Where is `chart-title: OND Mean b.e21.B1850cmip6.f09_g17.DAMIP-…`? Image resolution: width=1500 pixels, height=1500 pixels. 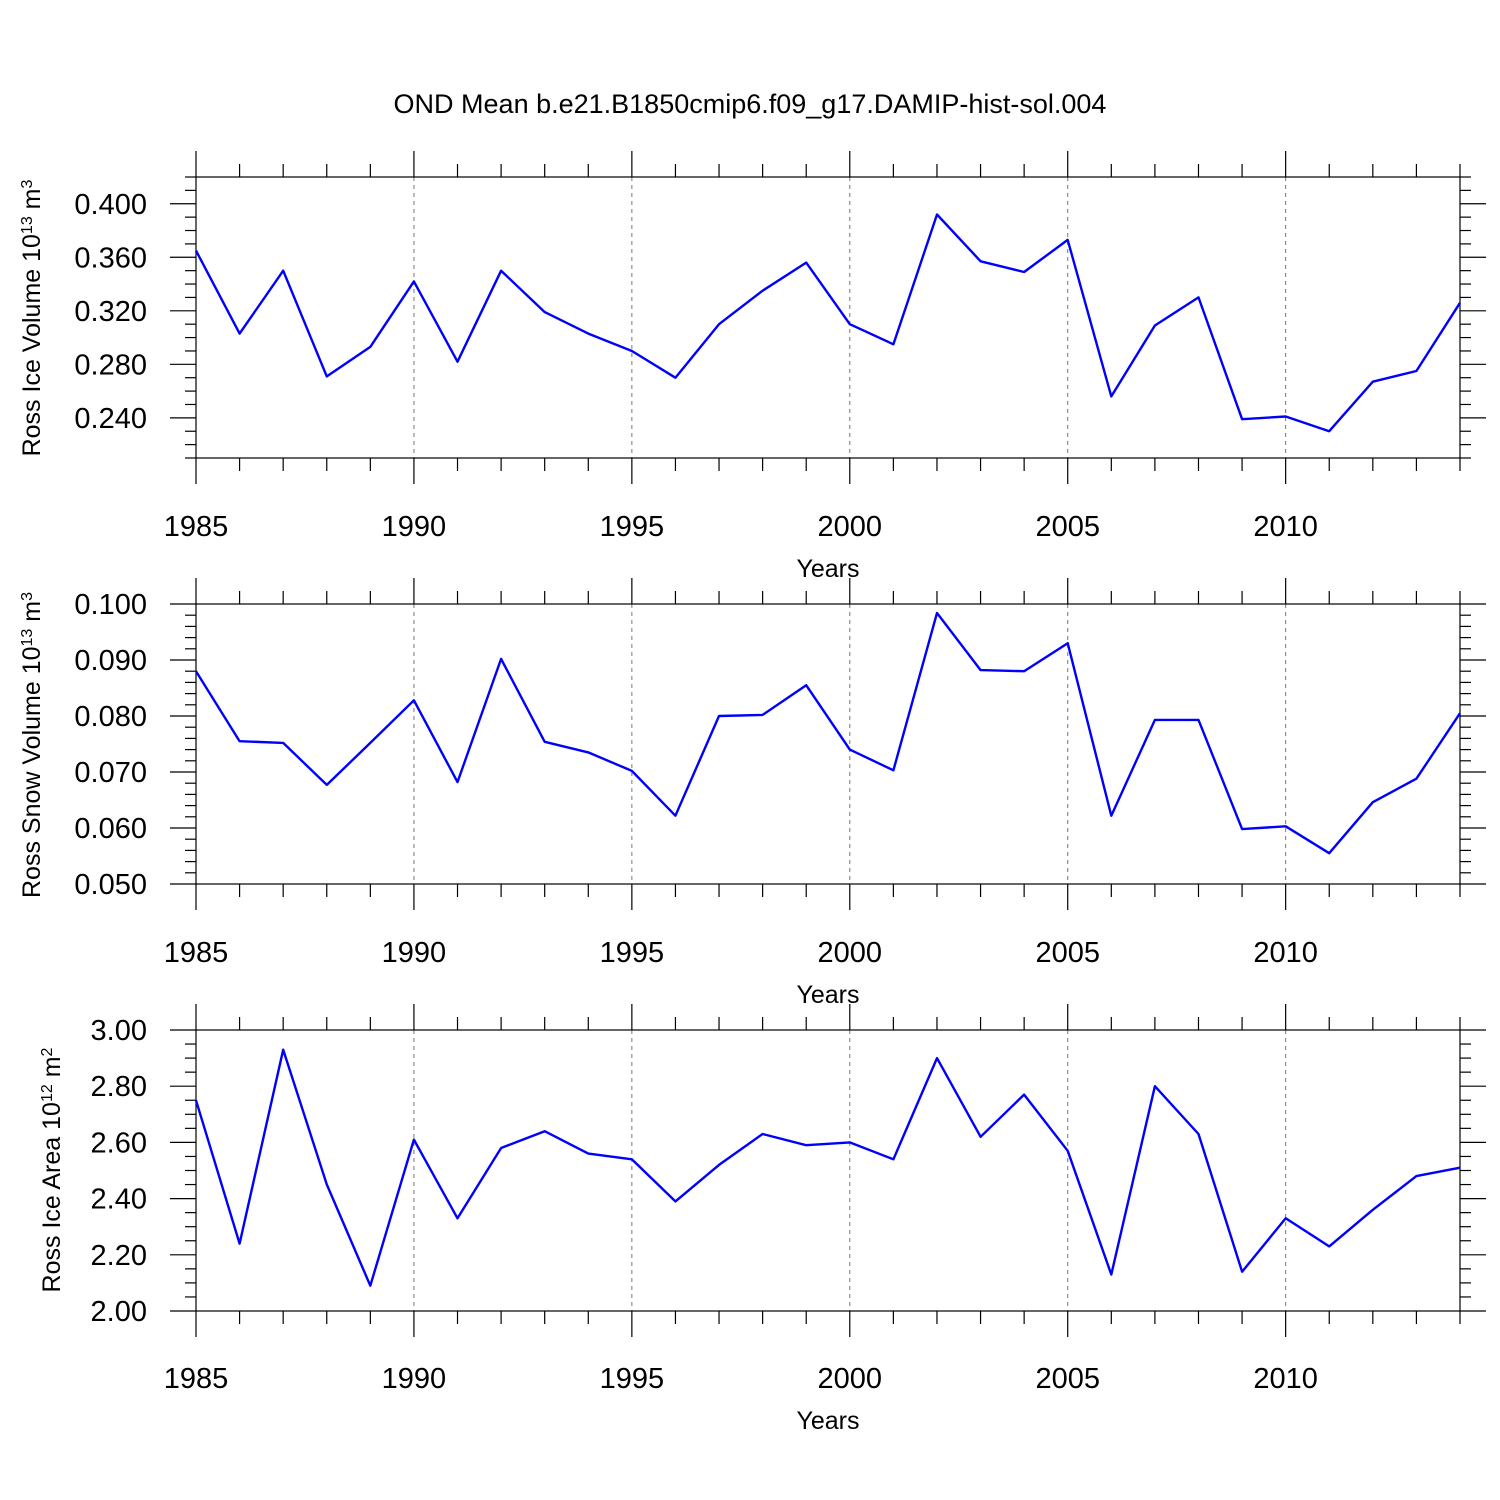
chart-title: OND Mean b.e21.B1850cmip6.f09_g17.DAMIP-… is located at coordinates (750, 104).